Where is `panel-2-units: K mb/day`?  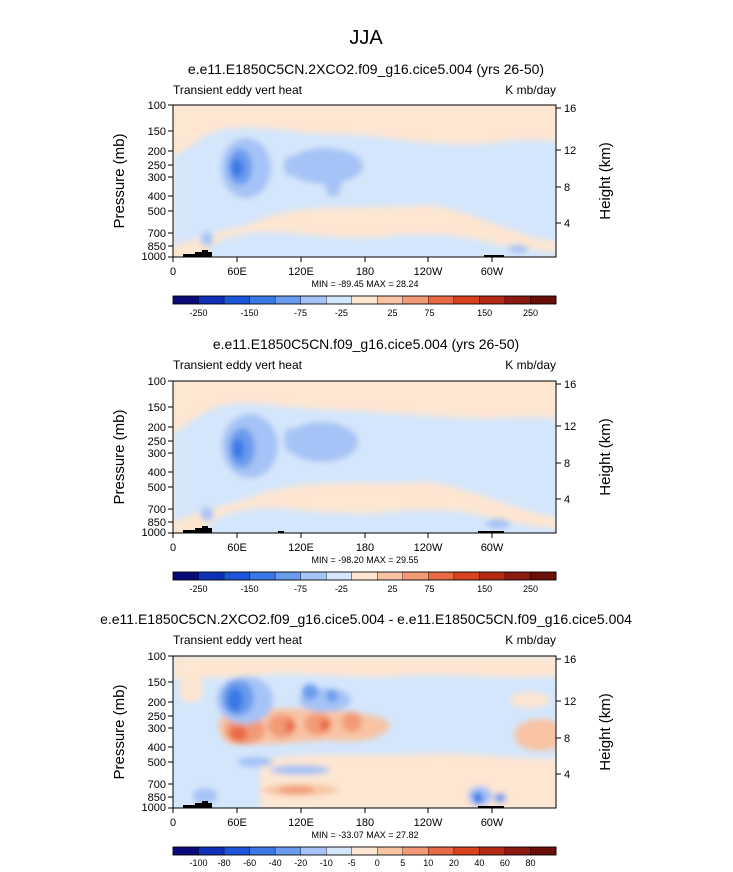 panel-2-units: K mb/day is located at coordinates (530, 365).